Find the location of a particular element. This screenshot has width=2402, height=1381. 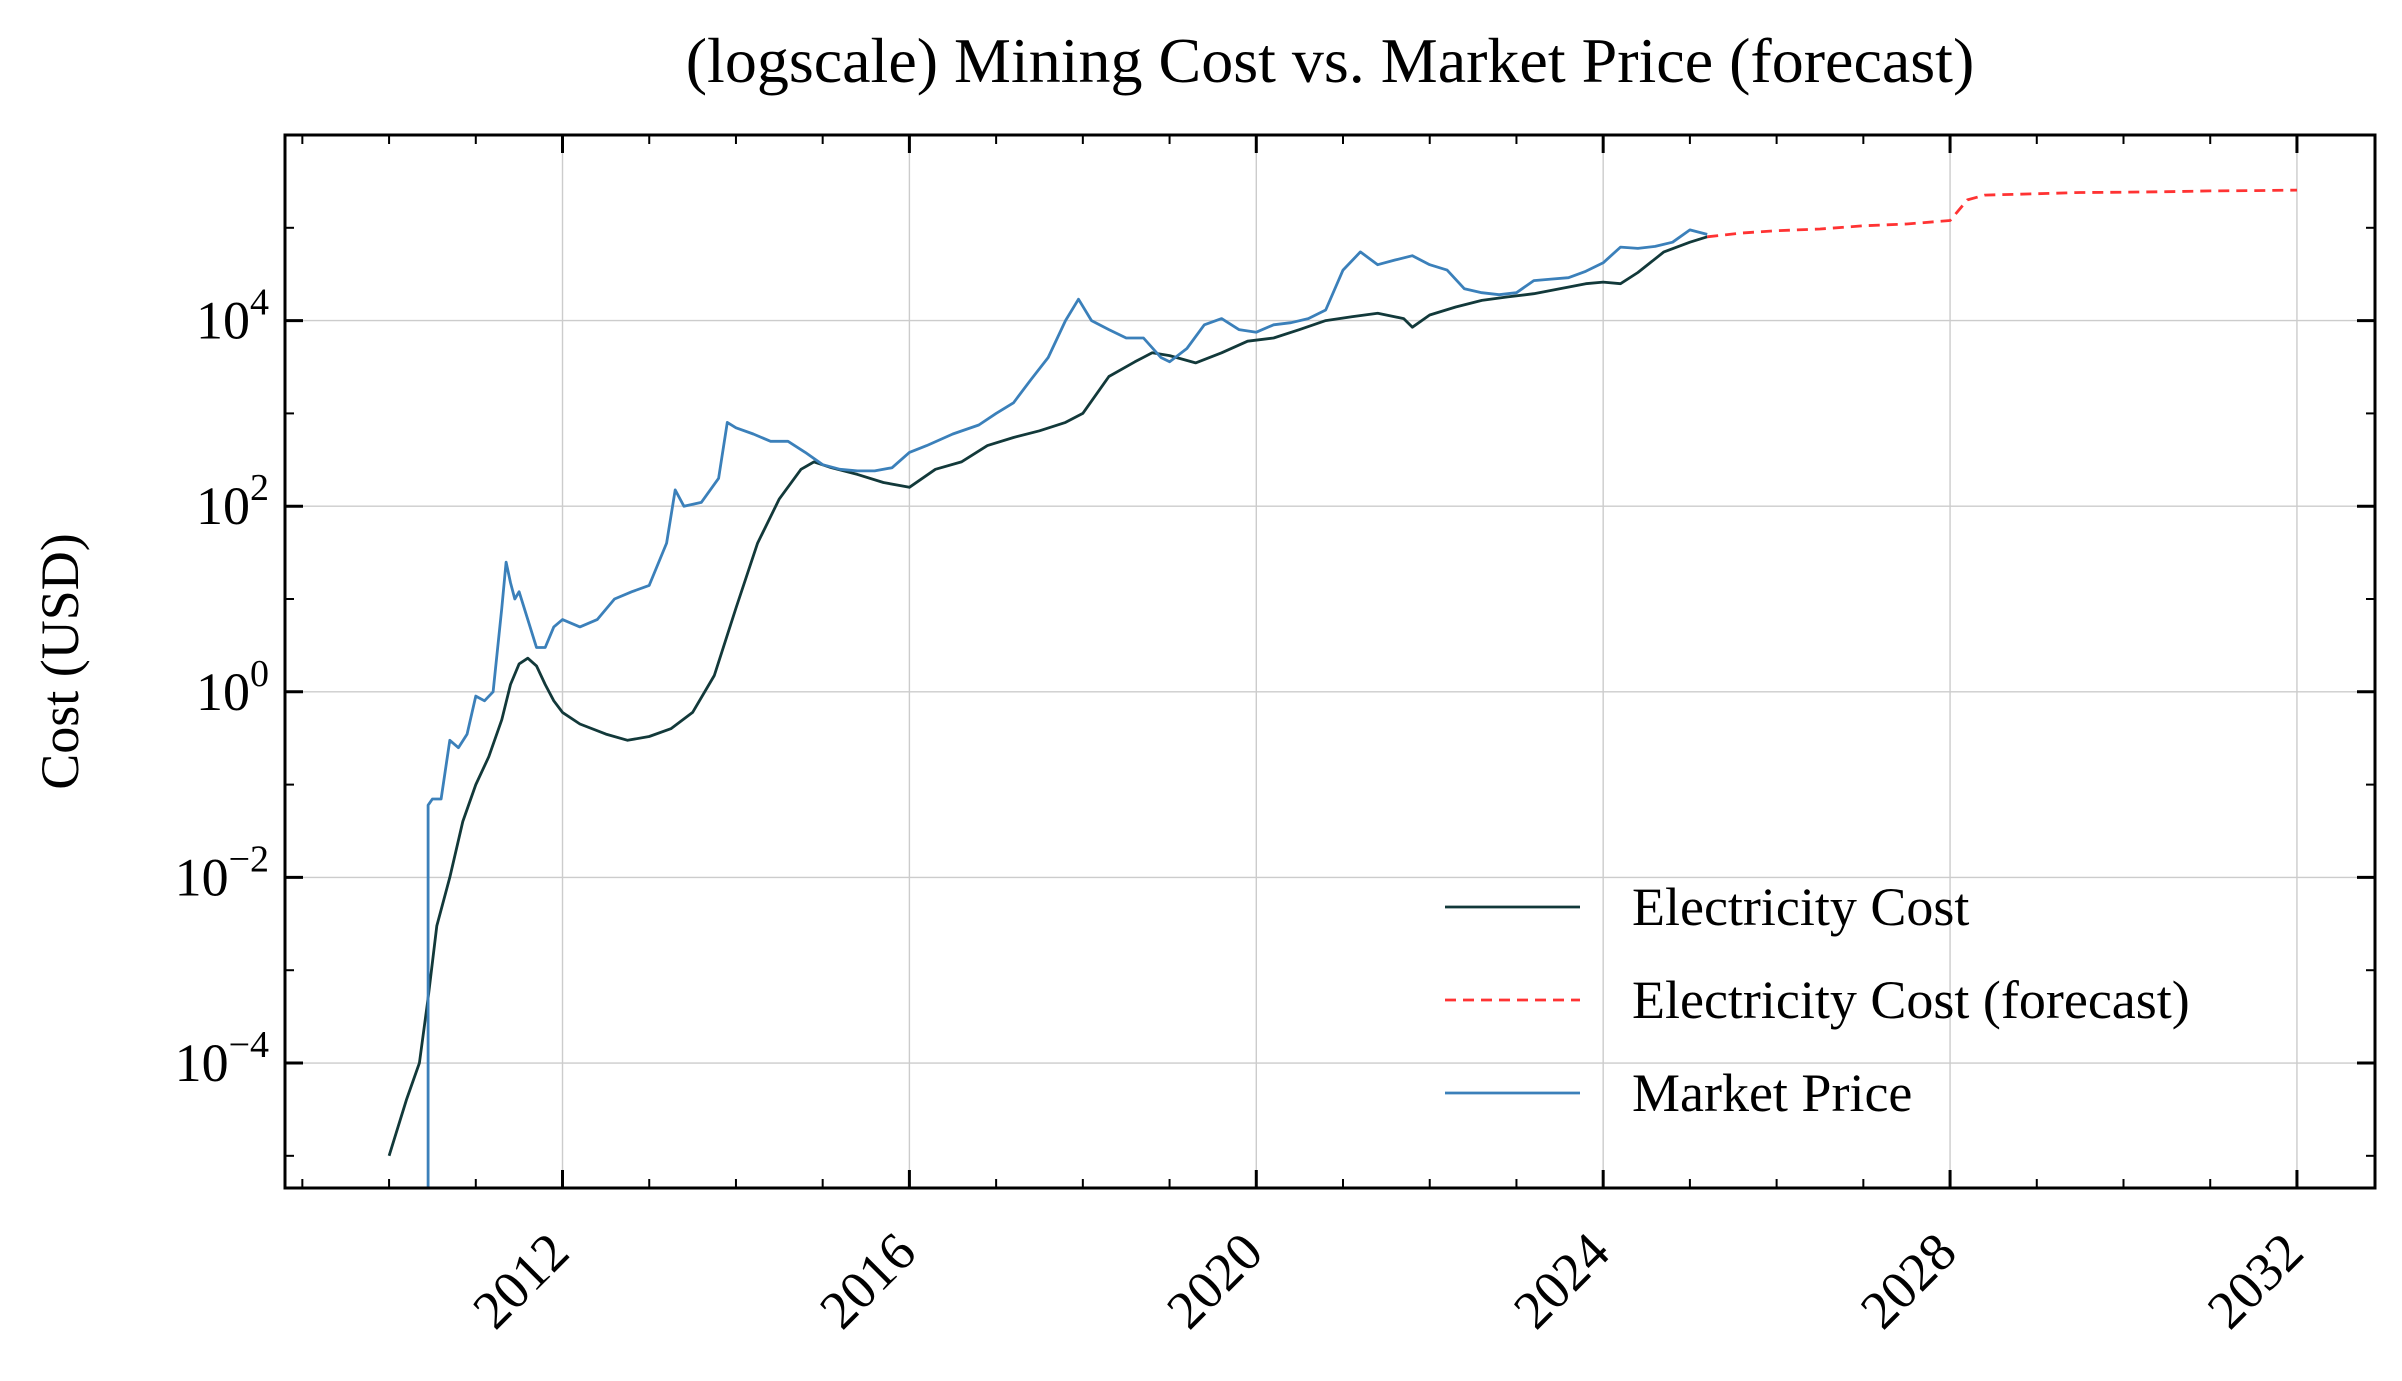

legend-label: Electricity Cost (forecast) is located at coordinates (1911, 1000).